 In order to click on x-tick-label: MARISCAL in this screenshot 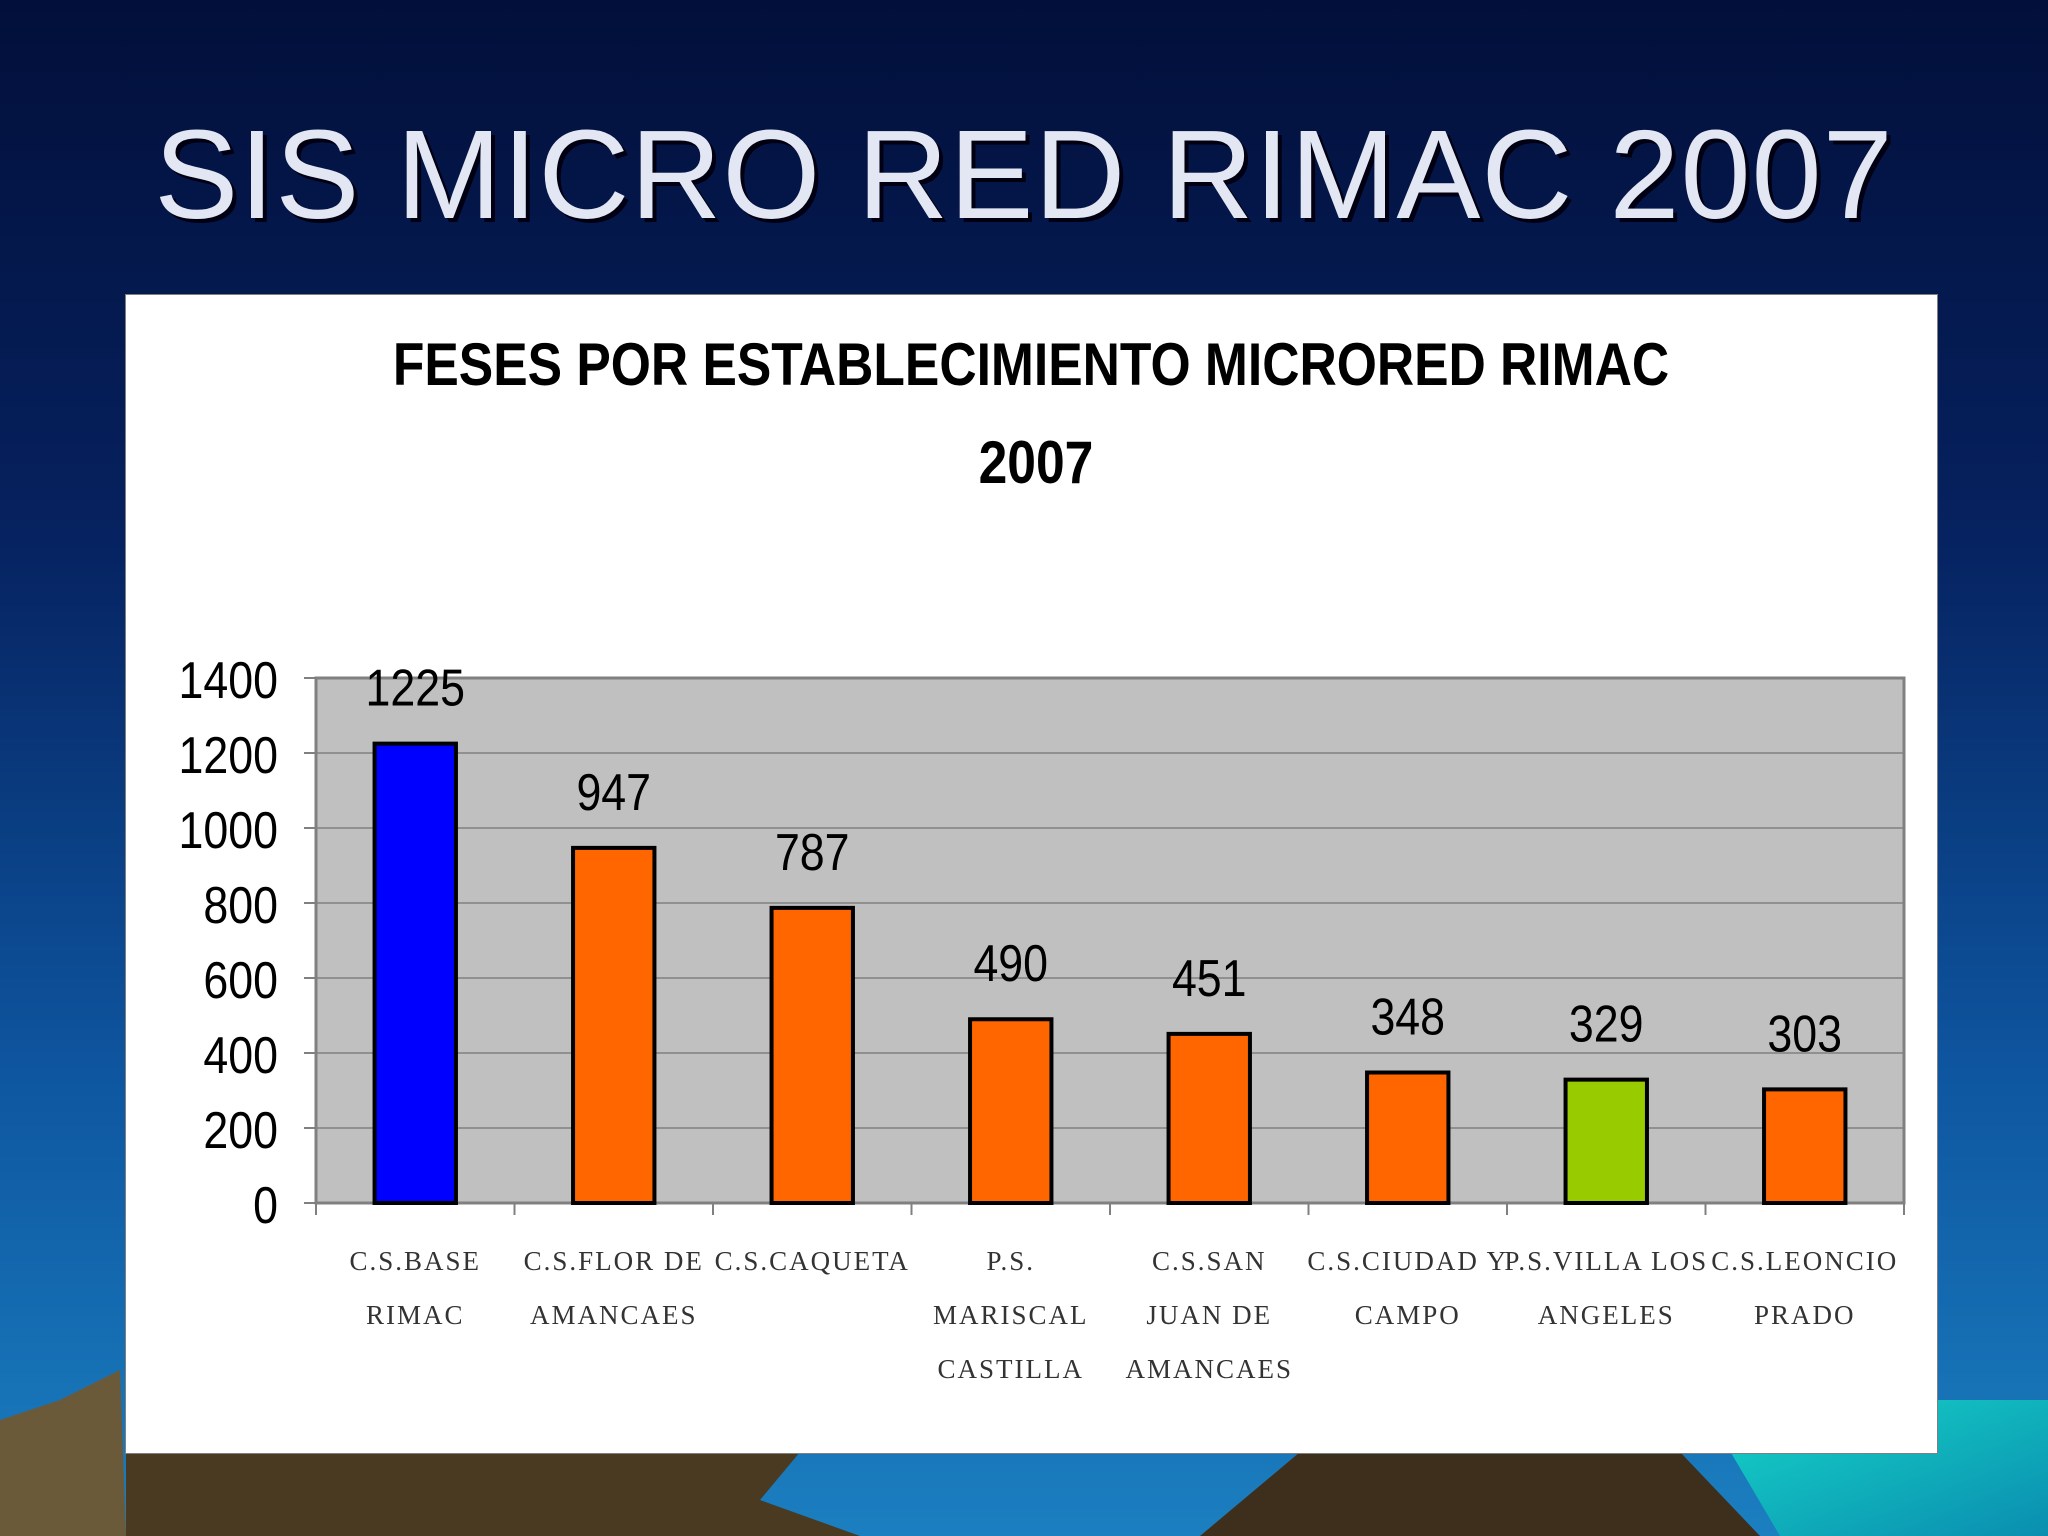, I will do `click(1011, 1315)`.